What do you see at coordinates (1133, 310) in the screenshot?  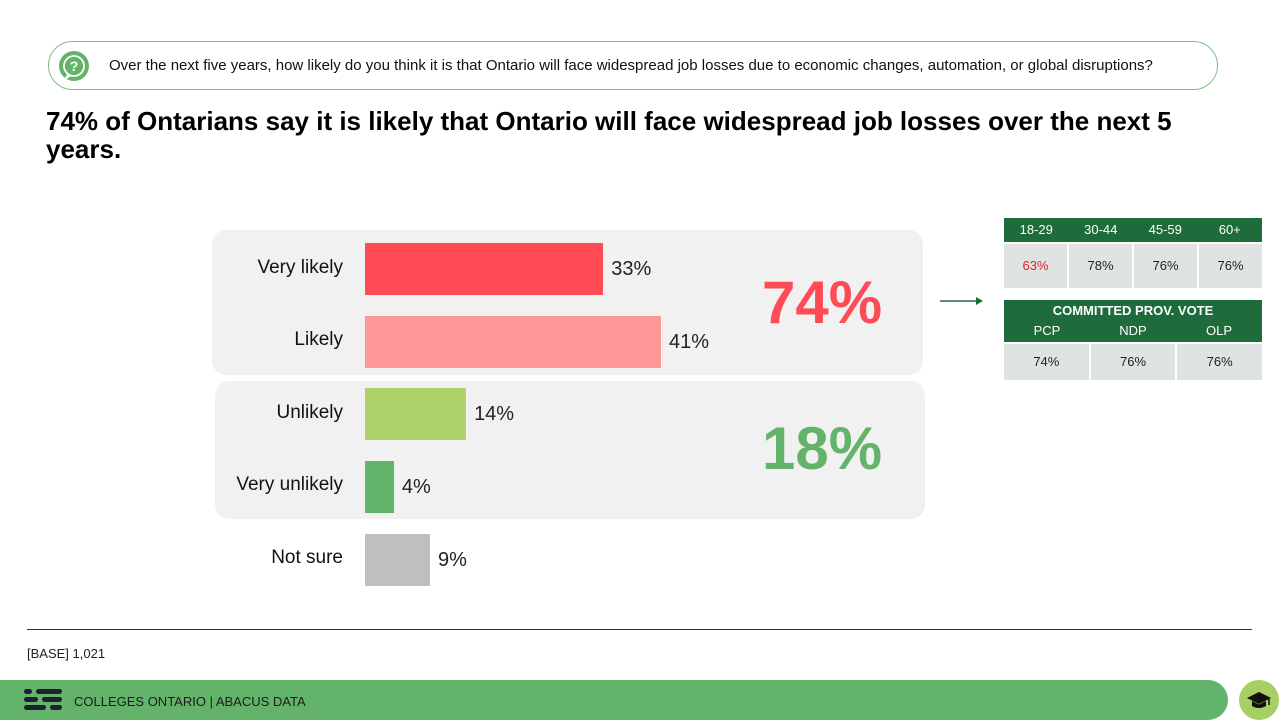 I see `vote-table-title: COMMITTED PROV. VOTE` at bounding box center [1133, 310].